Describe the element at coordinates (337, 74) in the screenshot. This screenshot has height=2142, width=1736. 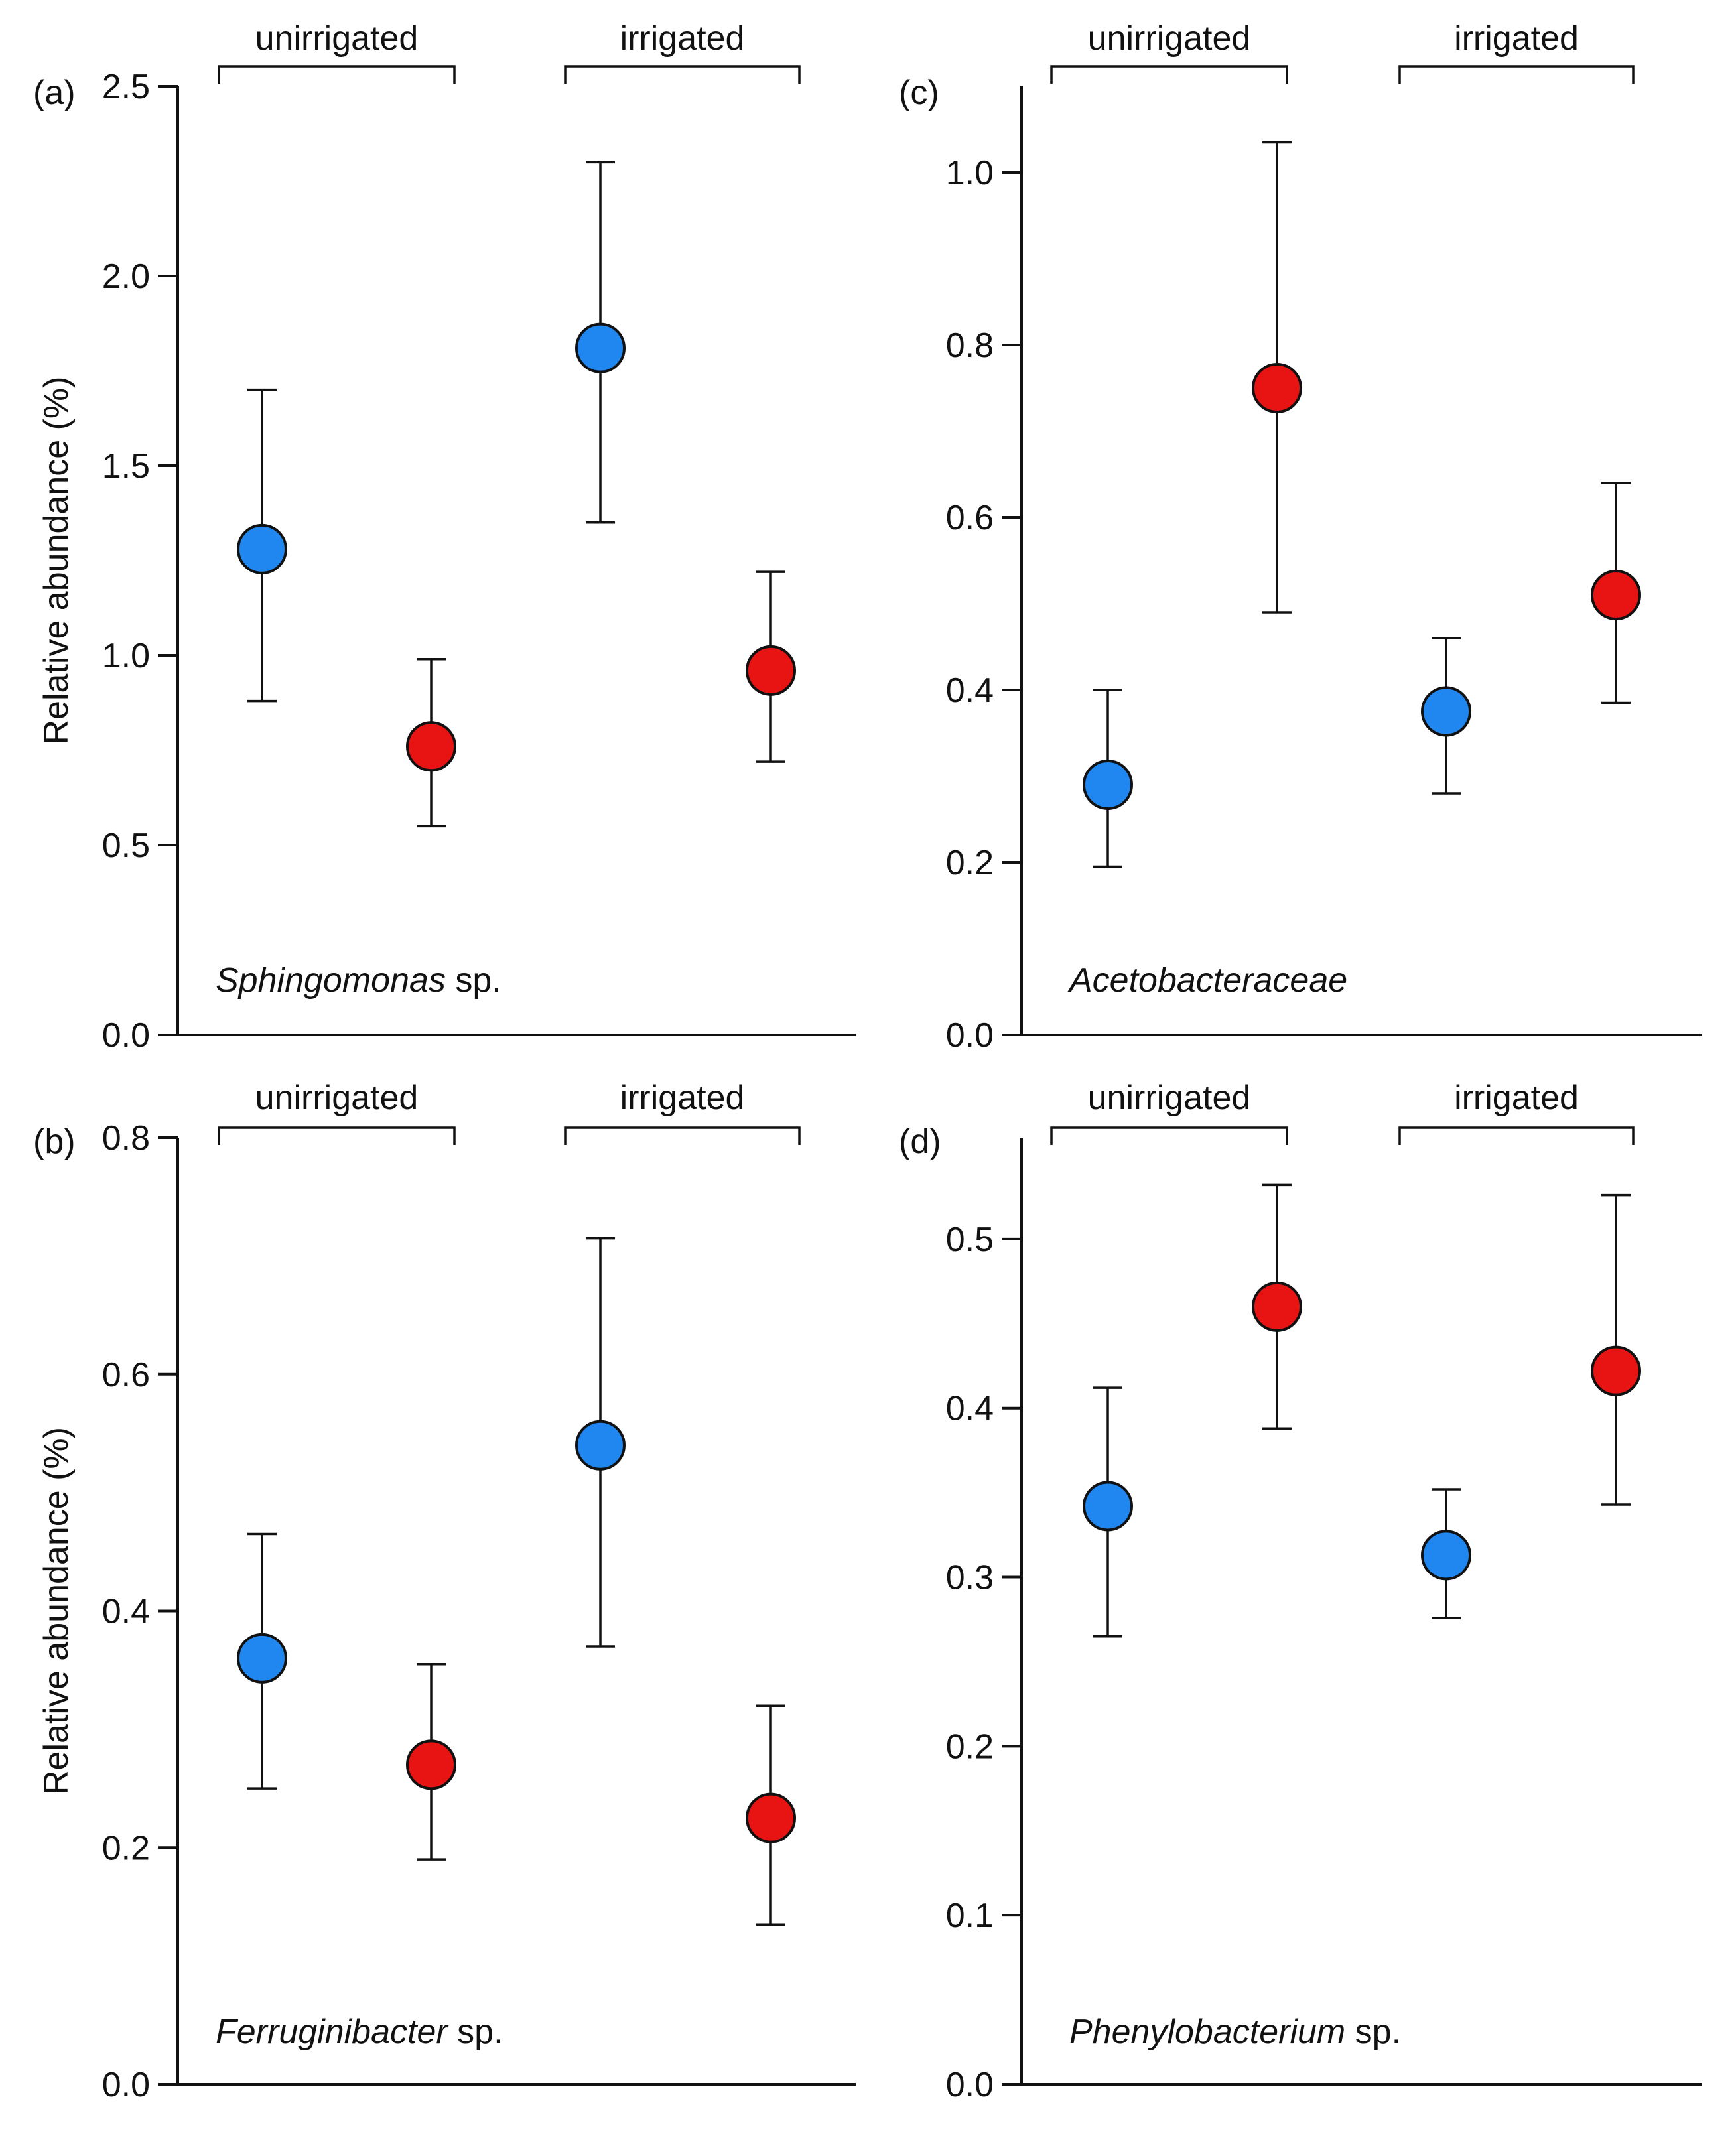
I see `panel-a-bracket-unirrigated` at that location.